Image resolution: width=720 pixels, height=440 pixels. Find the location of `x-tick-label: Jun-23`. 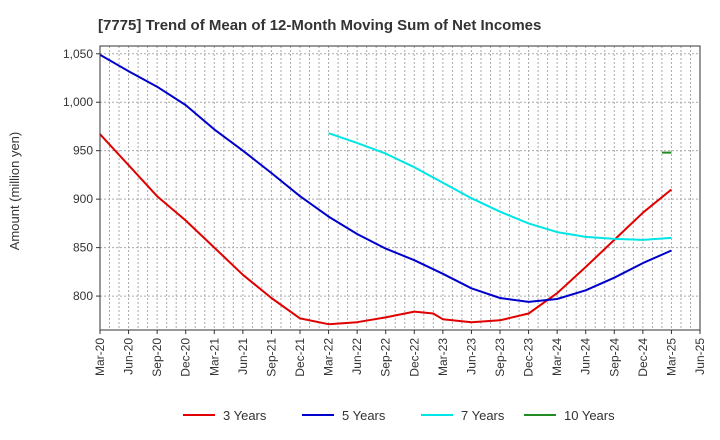

x-tick-label: Jun-23 is located at coordinates (471, 356).